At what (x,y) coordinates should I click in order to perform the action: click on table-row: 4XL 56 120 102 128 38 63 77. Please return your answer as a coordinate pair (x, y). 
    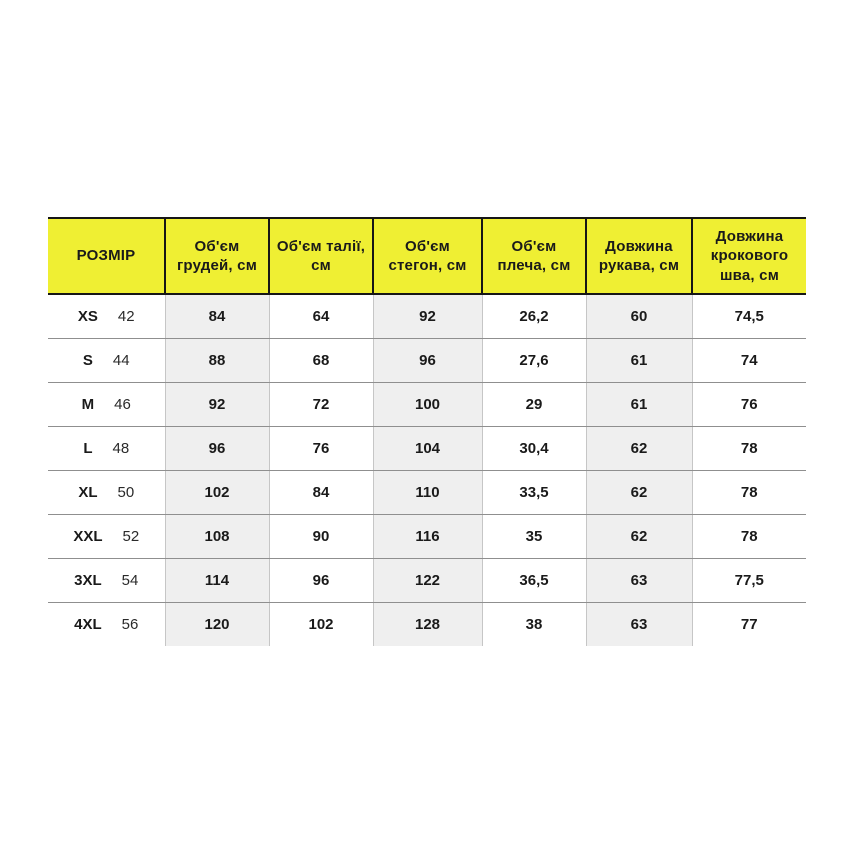
    Looking at the image, I should click on (427, 624).